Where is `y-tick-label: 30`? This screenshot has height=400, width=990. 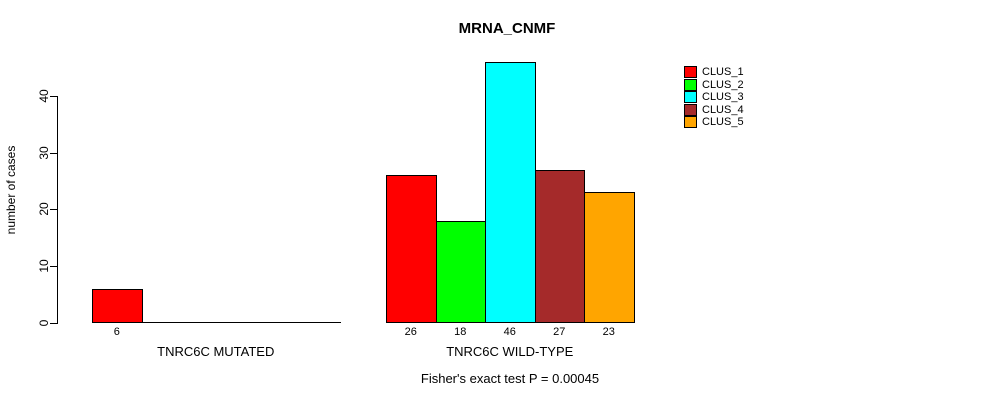
y-tick-label: 30 is located at coordinates (44, 152).